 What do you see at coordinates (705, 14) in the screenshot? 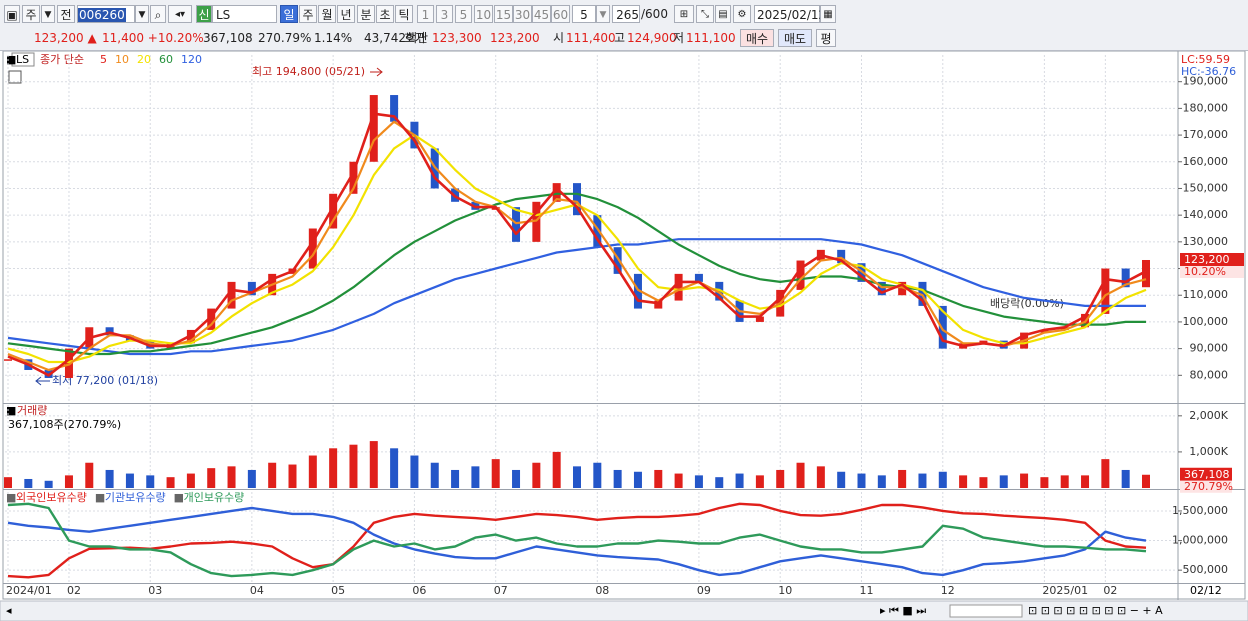
I see `tool-icon: ⤡` at bounding box center [705, 14].